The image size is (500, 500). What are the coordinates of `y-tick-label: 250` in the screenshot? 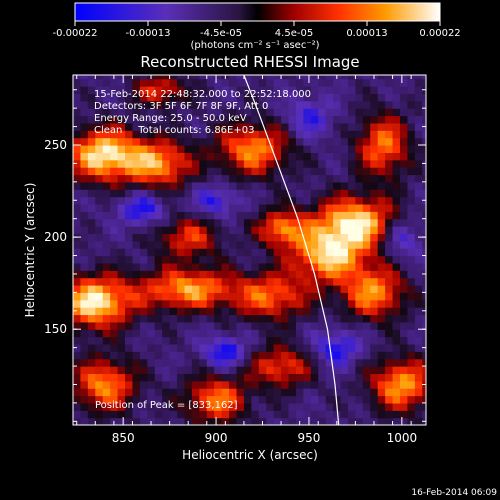 It's located at (55, 145).